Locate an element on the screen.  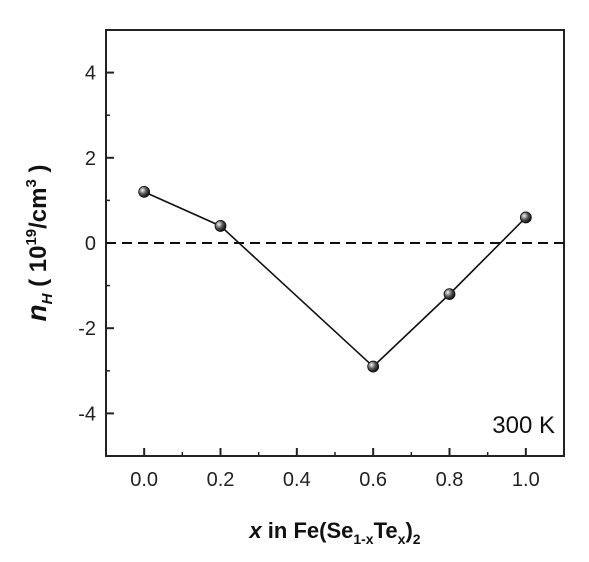
x-axis-ticks: 0.0 0.2 0.4 0.6 0.8 1.0 is located at coordinates (335, 469).